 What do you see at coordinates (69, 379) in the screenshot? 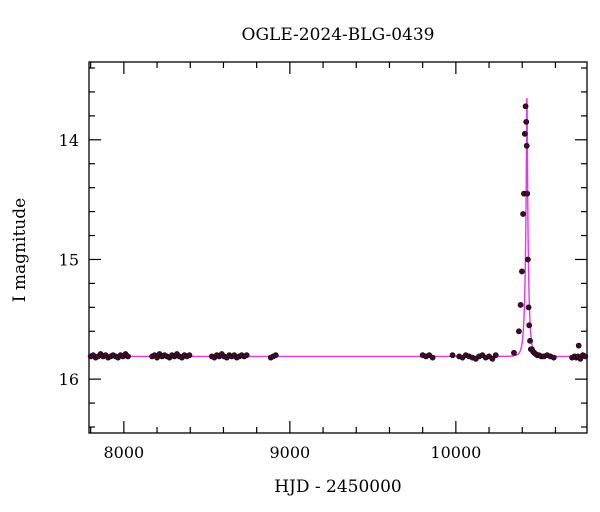
I see `y-tick-label: 16` at bounding box center [69, 379].